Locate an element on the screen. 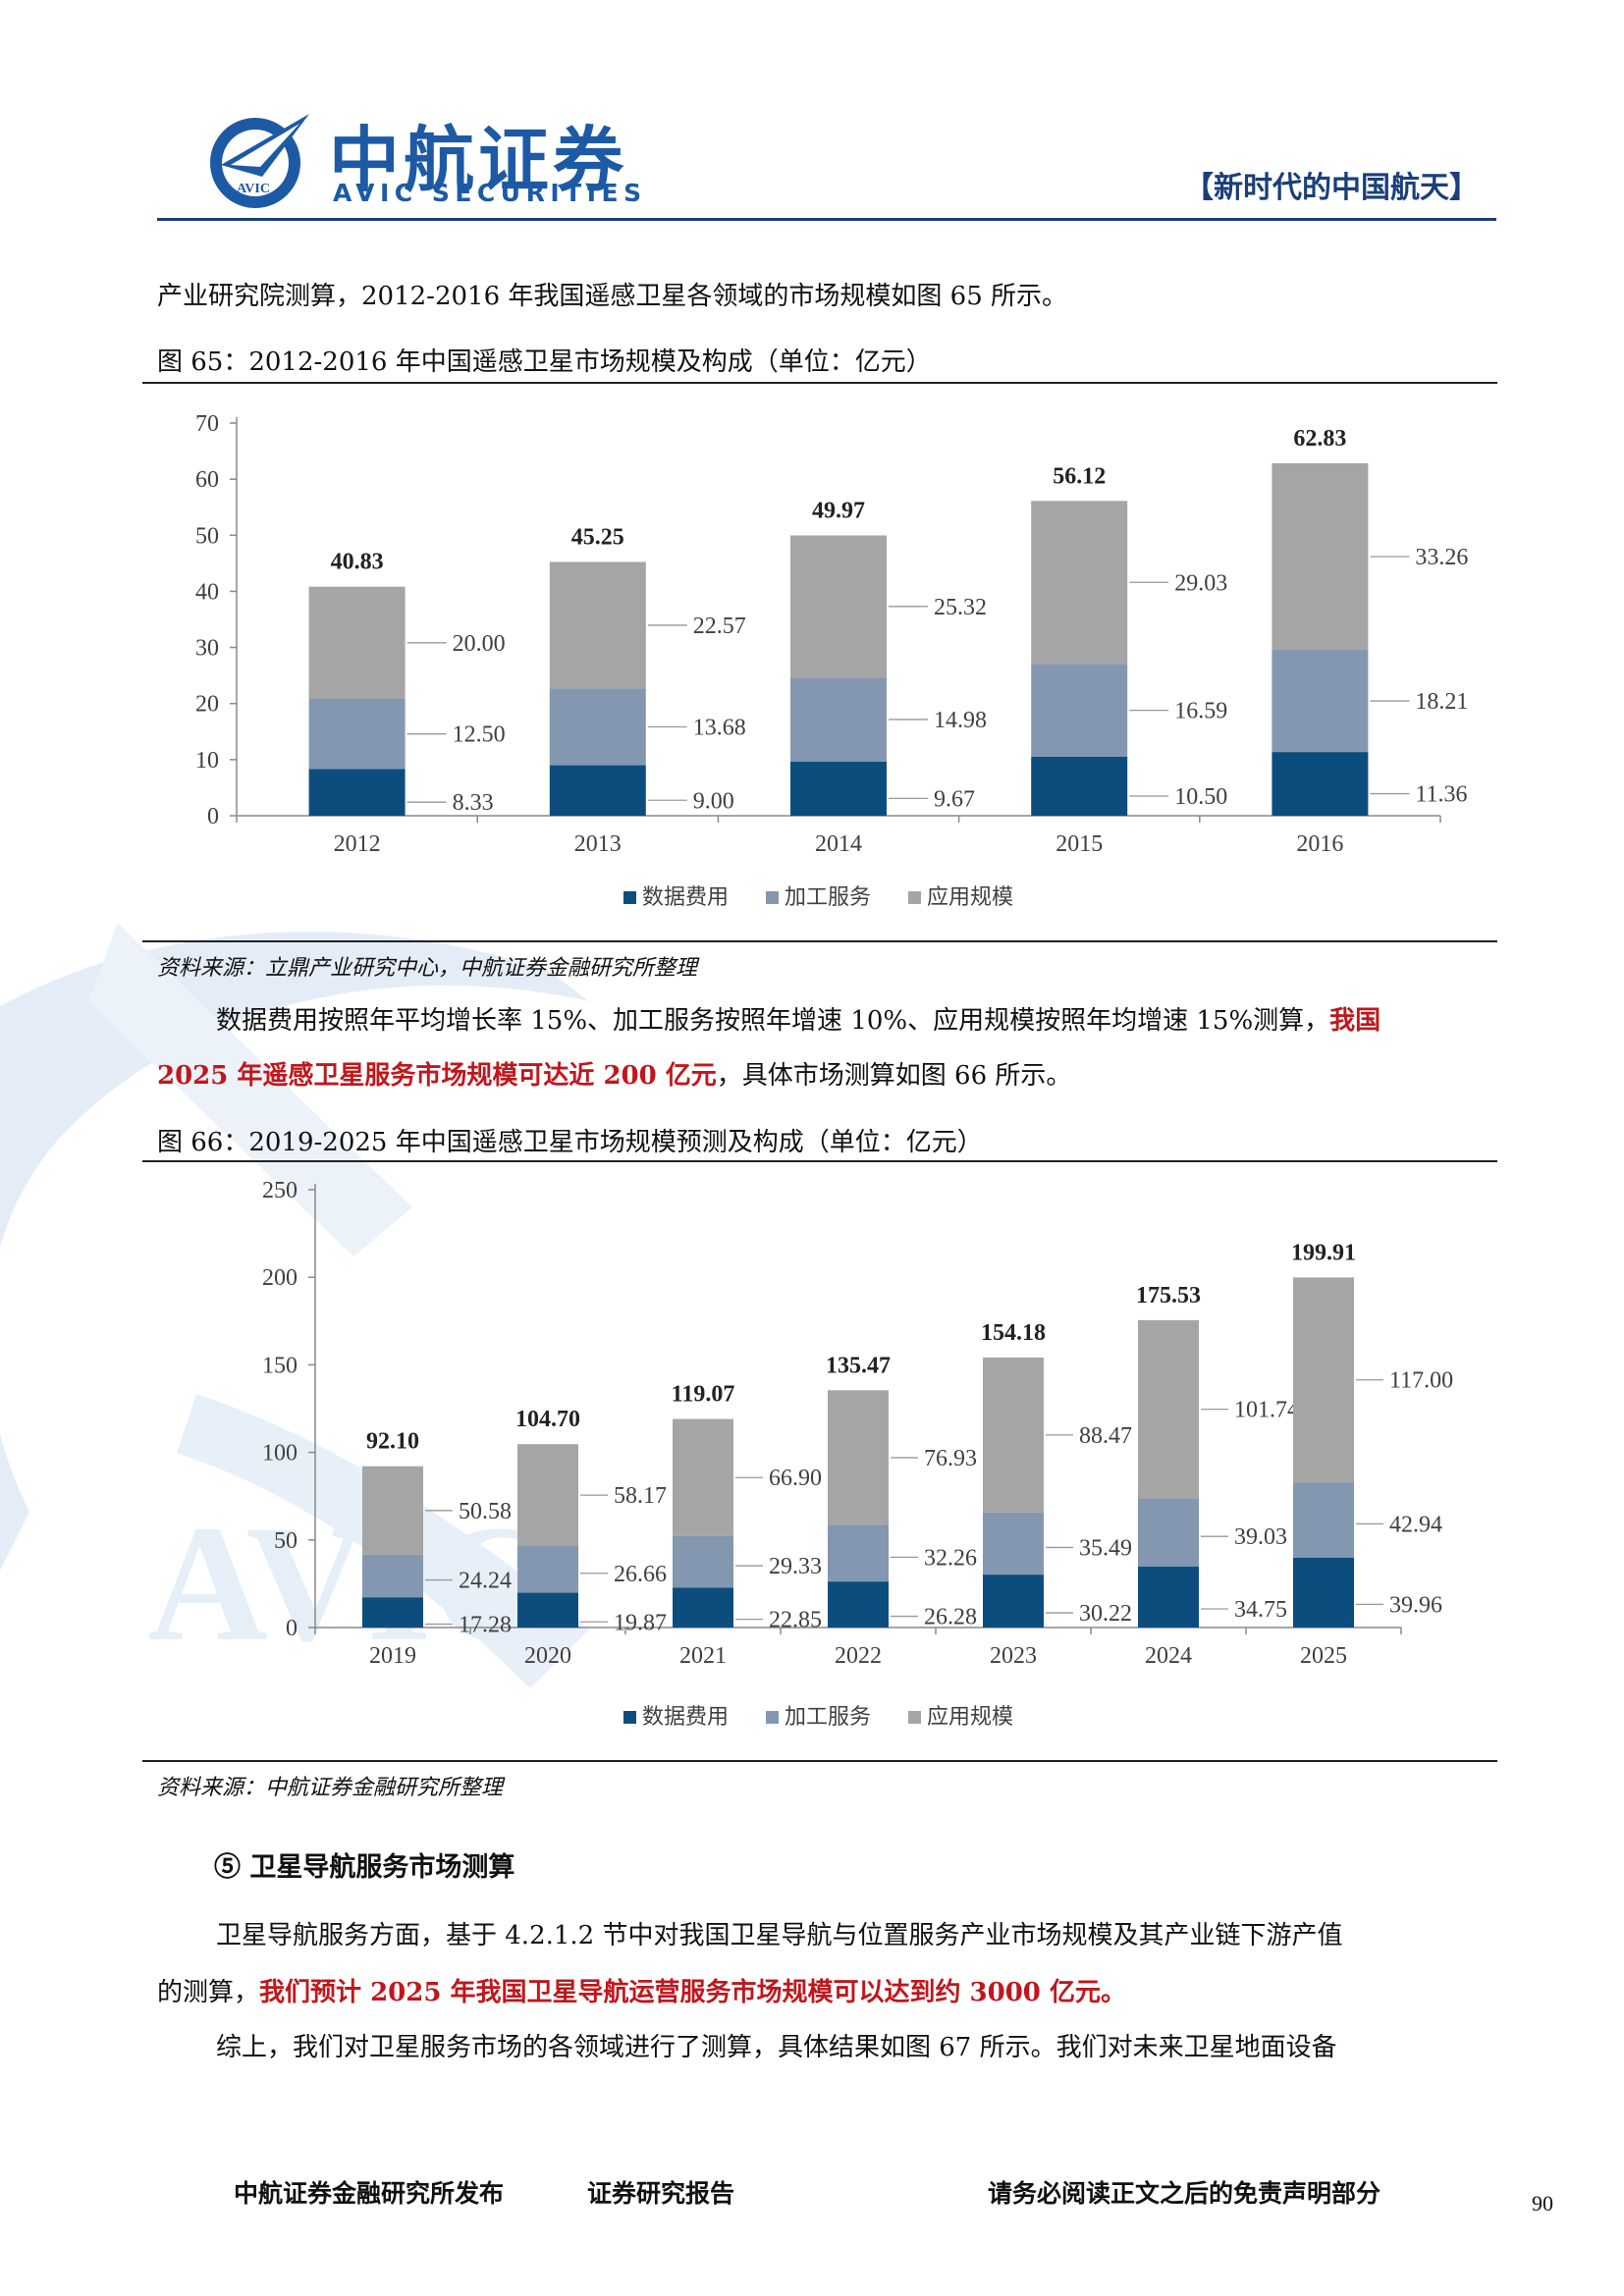 This screenshot has width=1624, height=2296. data-label: 12.50 is located at coordinates (479, 735).